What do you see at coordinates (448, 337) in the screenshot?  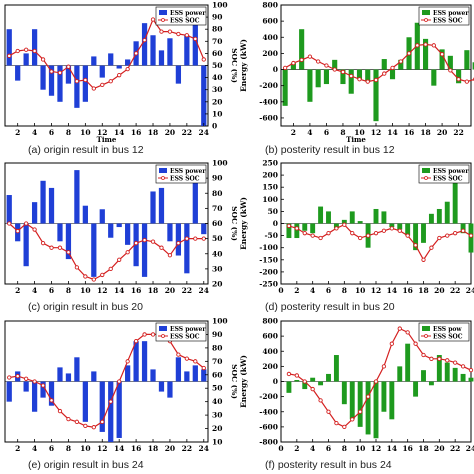 I see `legend-soc-label: ESS SOC` at bounding box center [448, 337].